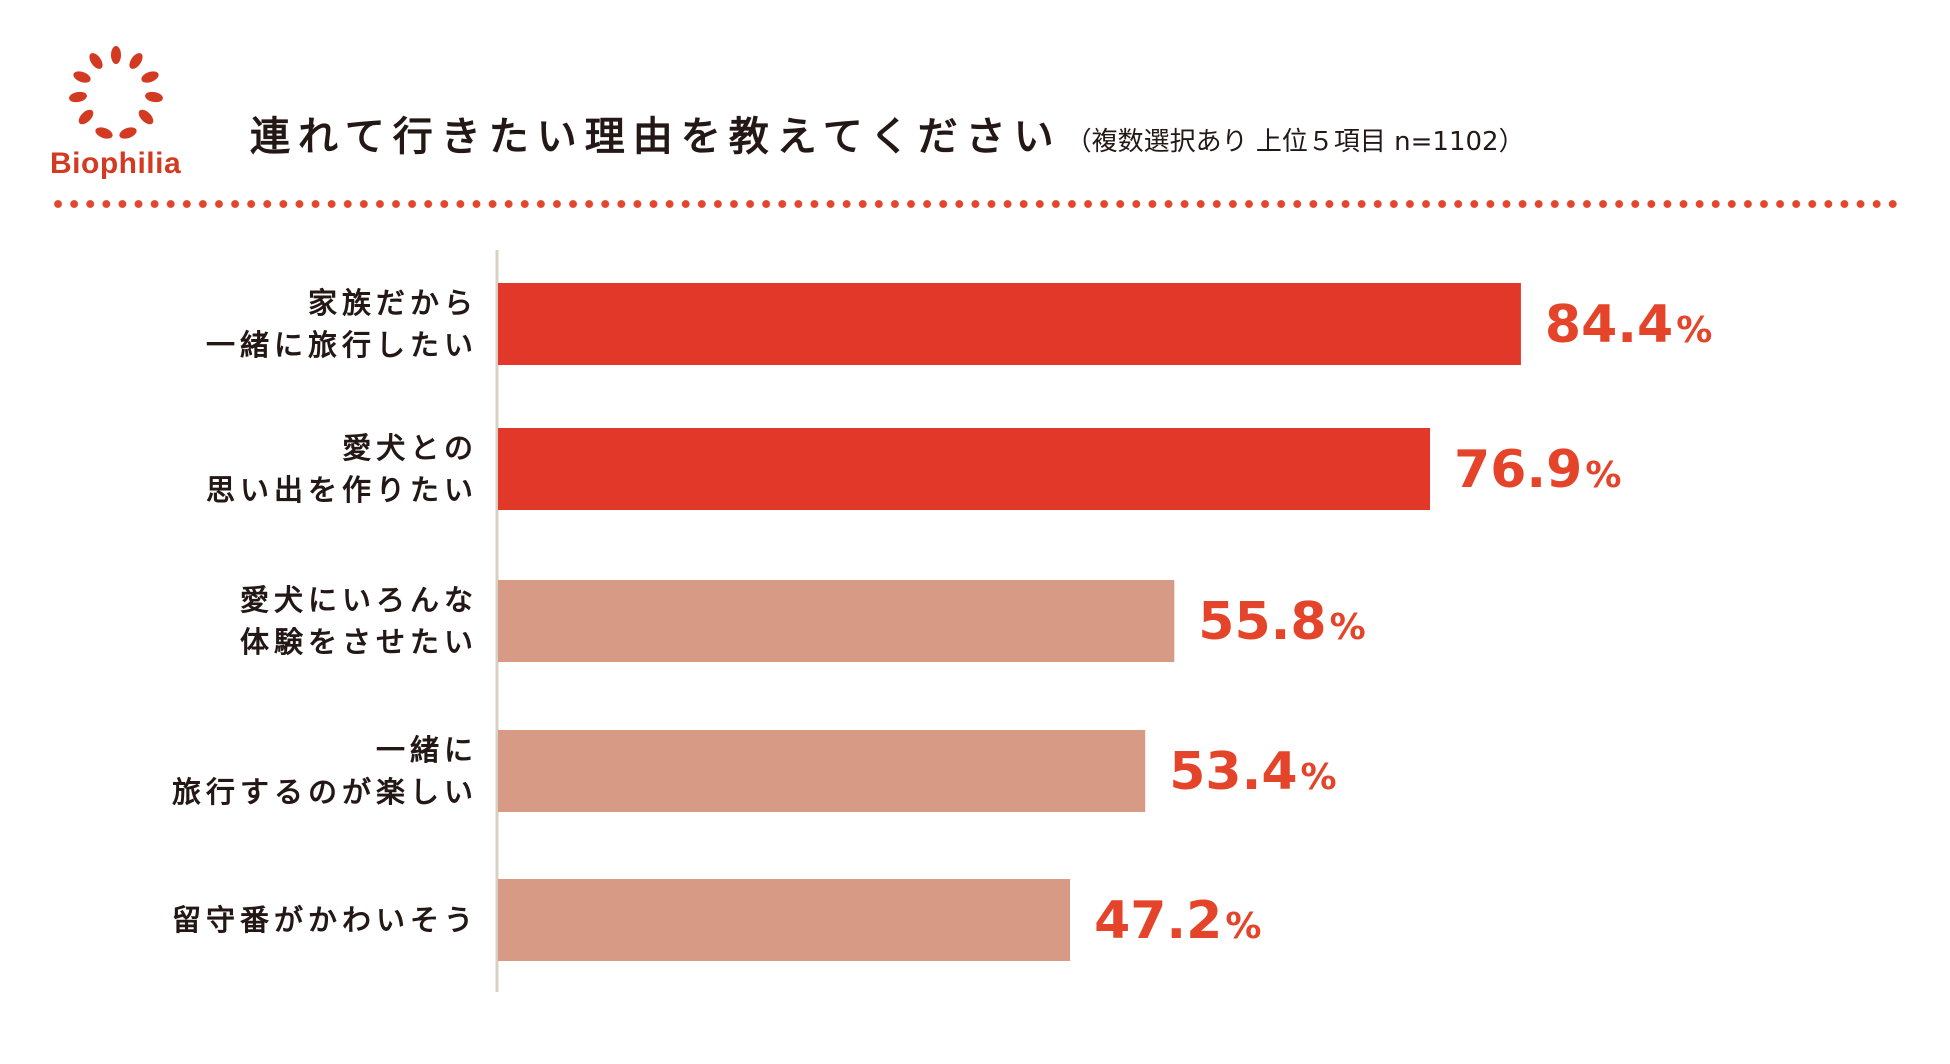 Image resolution: width=1950 pixels, height=1064 pixels. What do you see at coordinates (1628, 325) in the screenshot?
I see `value-label-1: 84.4%` at bounding box center [1628, 325].